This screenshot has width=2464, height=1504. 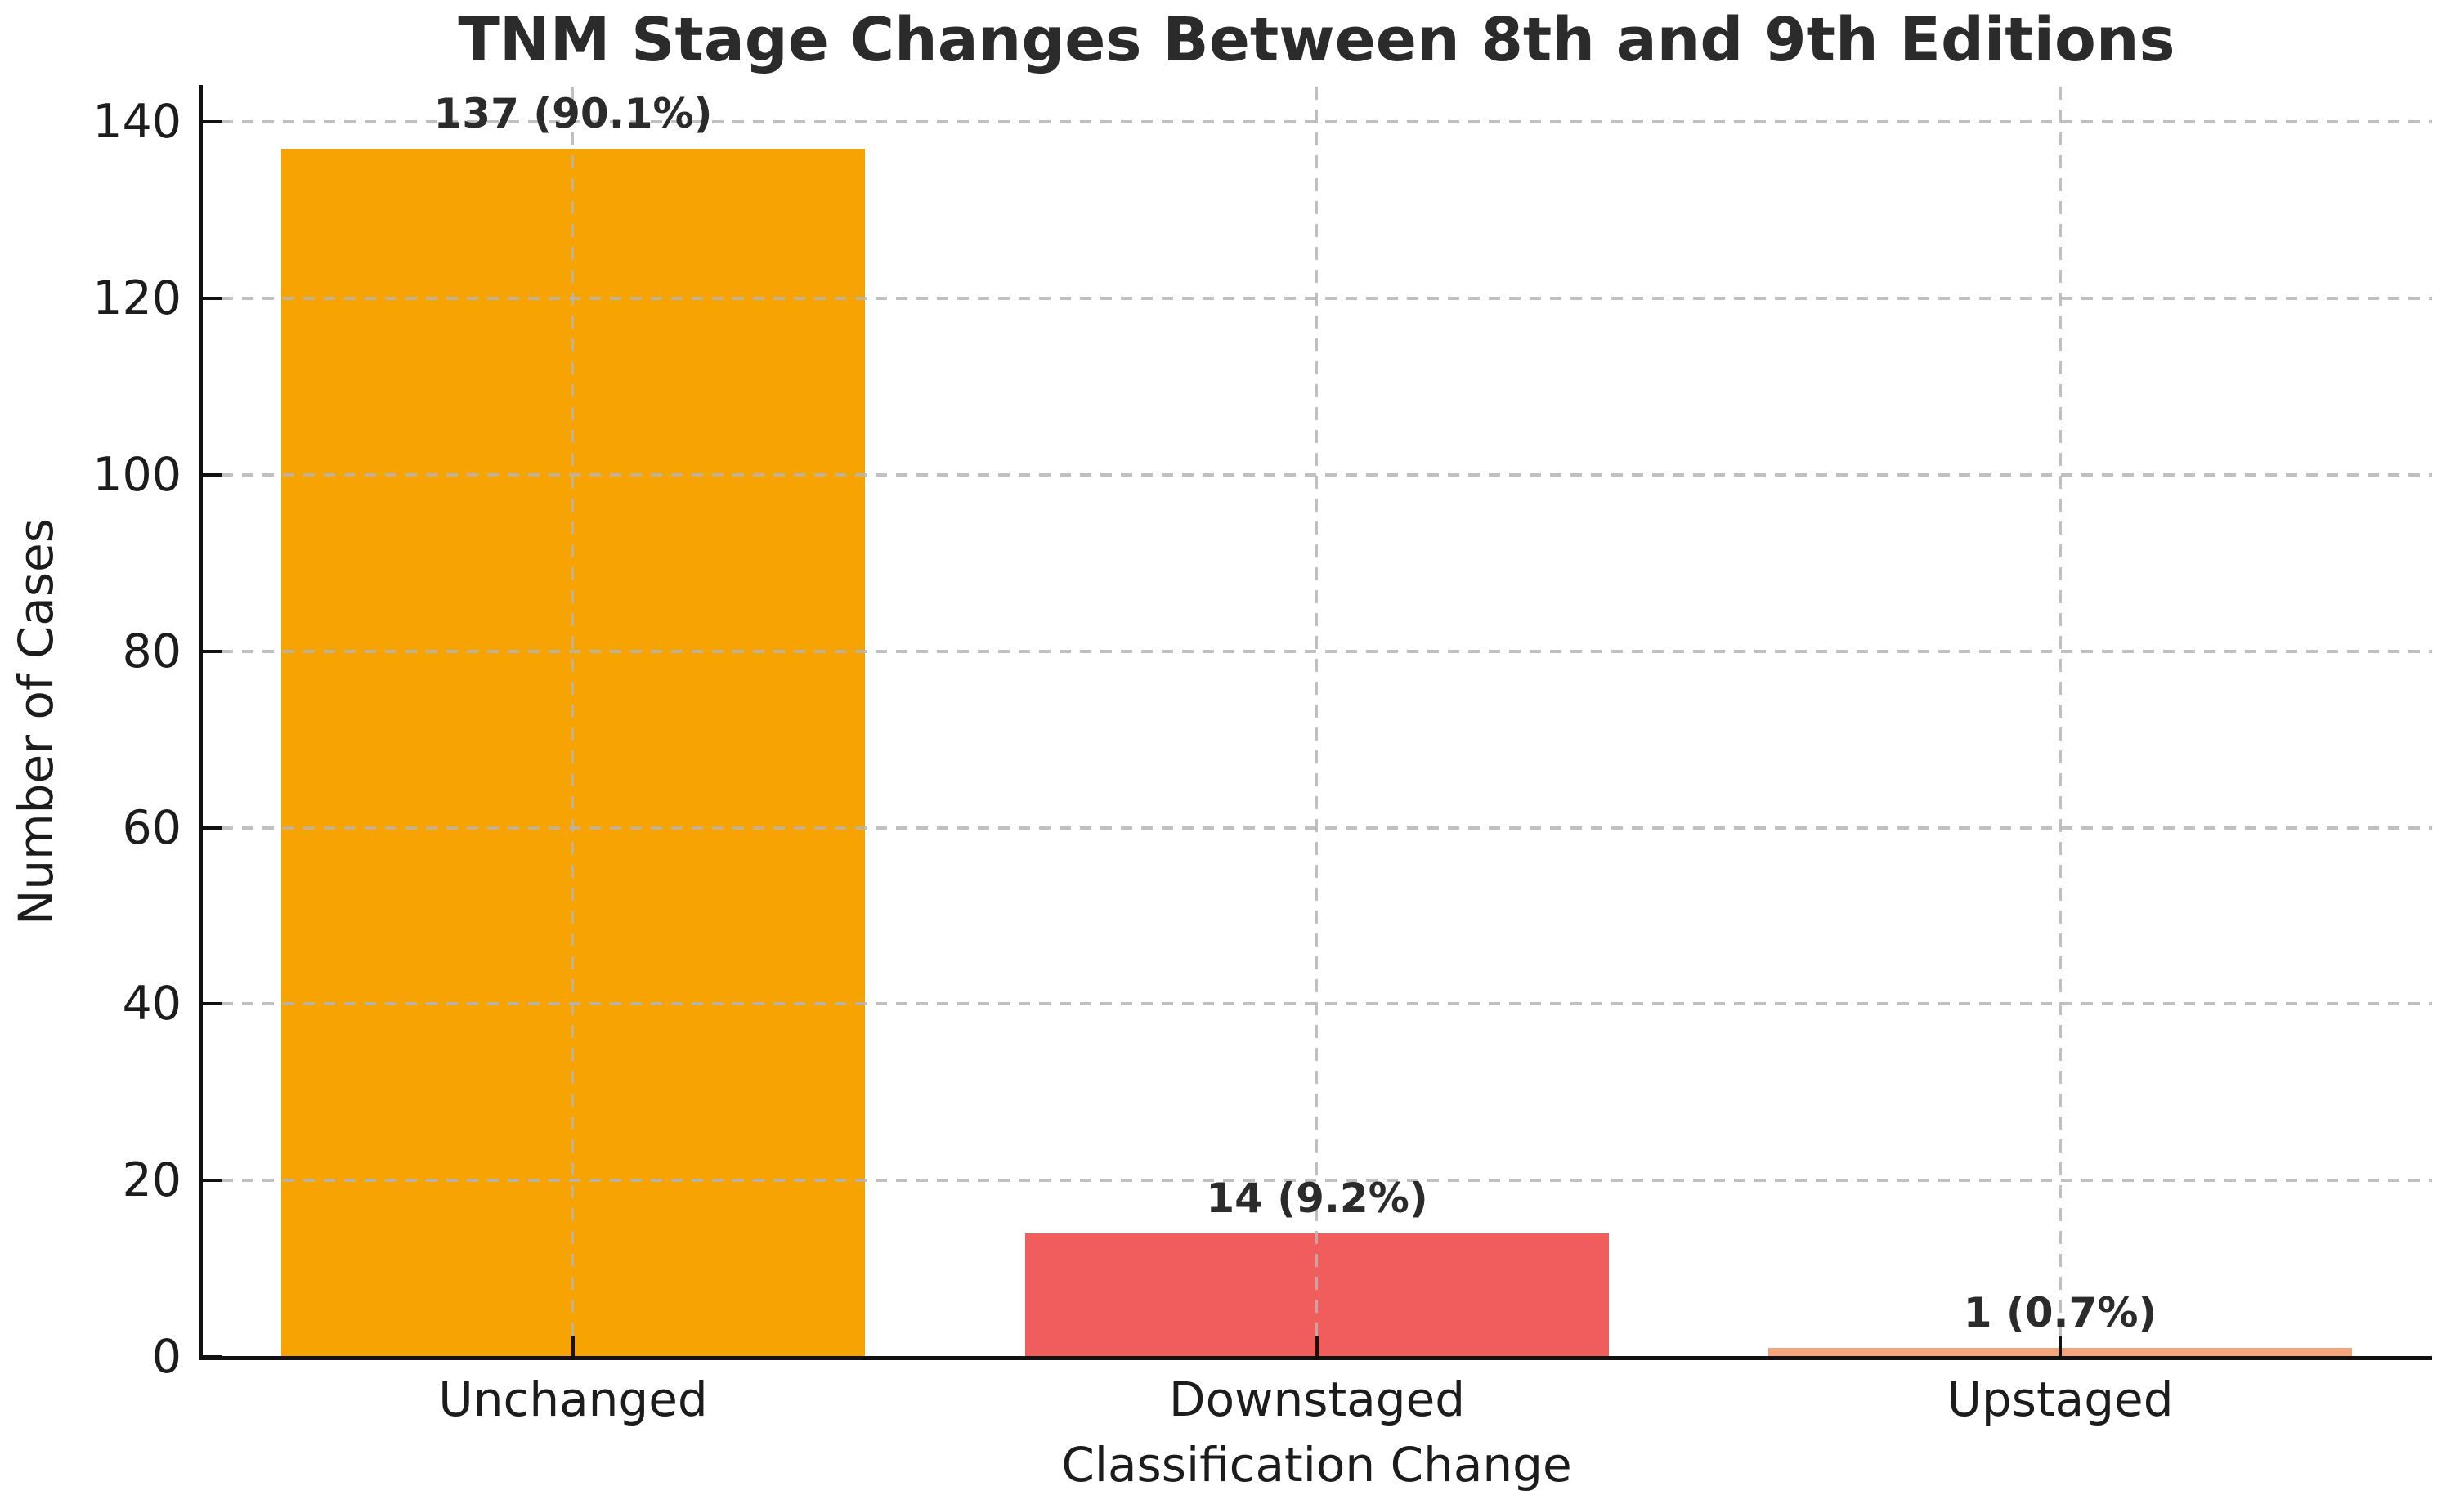 I want to click on x-tick-label-unchanged: Unchanged, so click(x=573, y=1399).